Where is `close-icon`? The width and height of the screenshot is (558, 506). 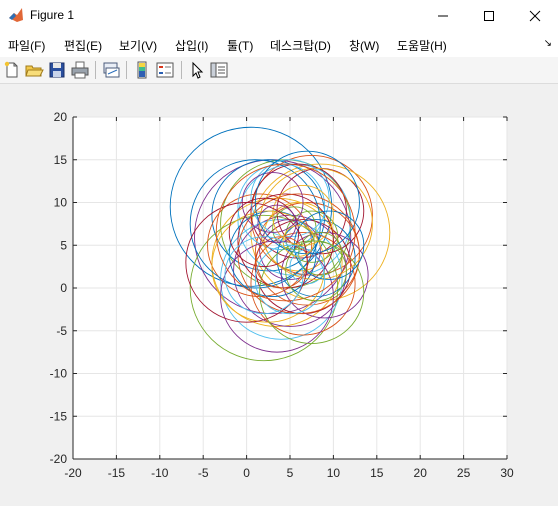
close-icon is located at coordinates (535, 15).